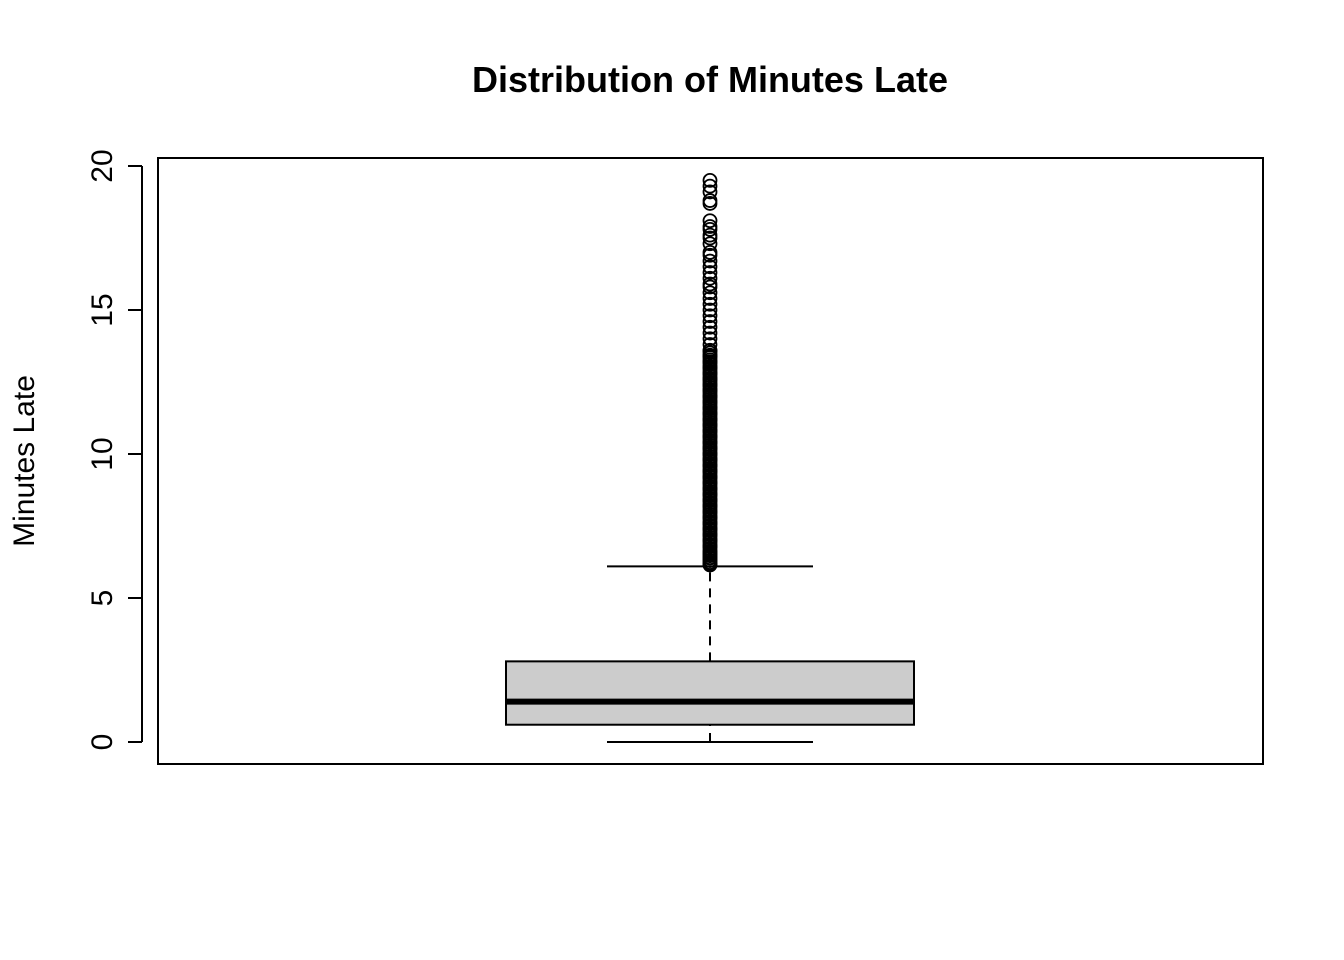 The image size is (1344, 960). What do you see at coordinates (710, 79) in the screenshot?
I see `chart-title: Distribution of Minutes Late` at bounding box center [710, 79].